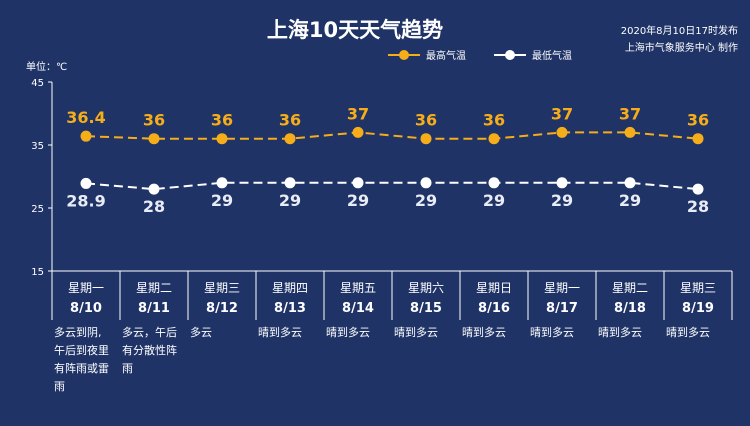  What do you see at coordinates (355, 30) in the screenshot?
I see `chart-title: 上海10天天气趋势` at bounding box center [355, 30].